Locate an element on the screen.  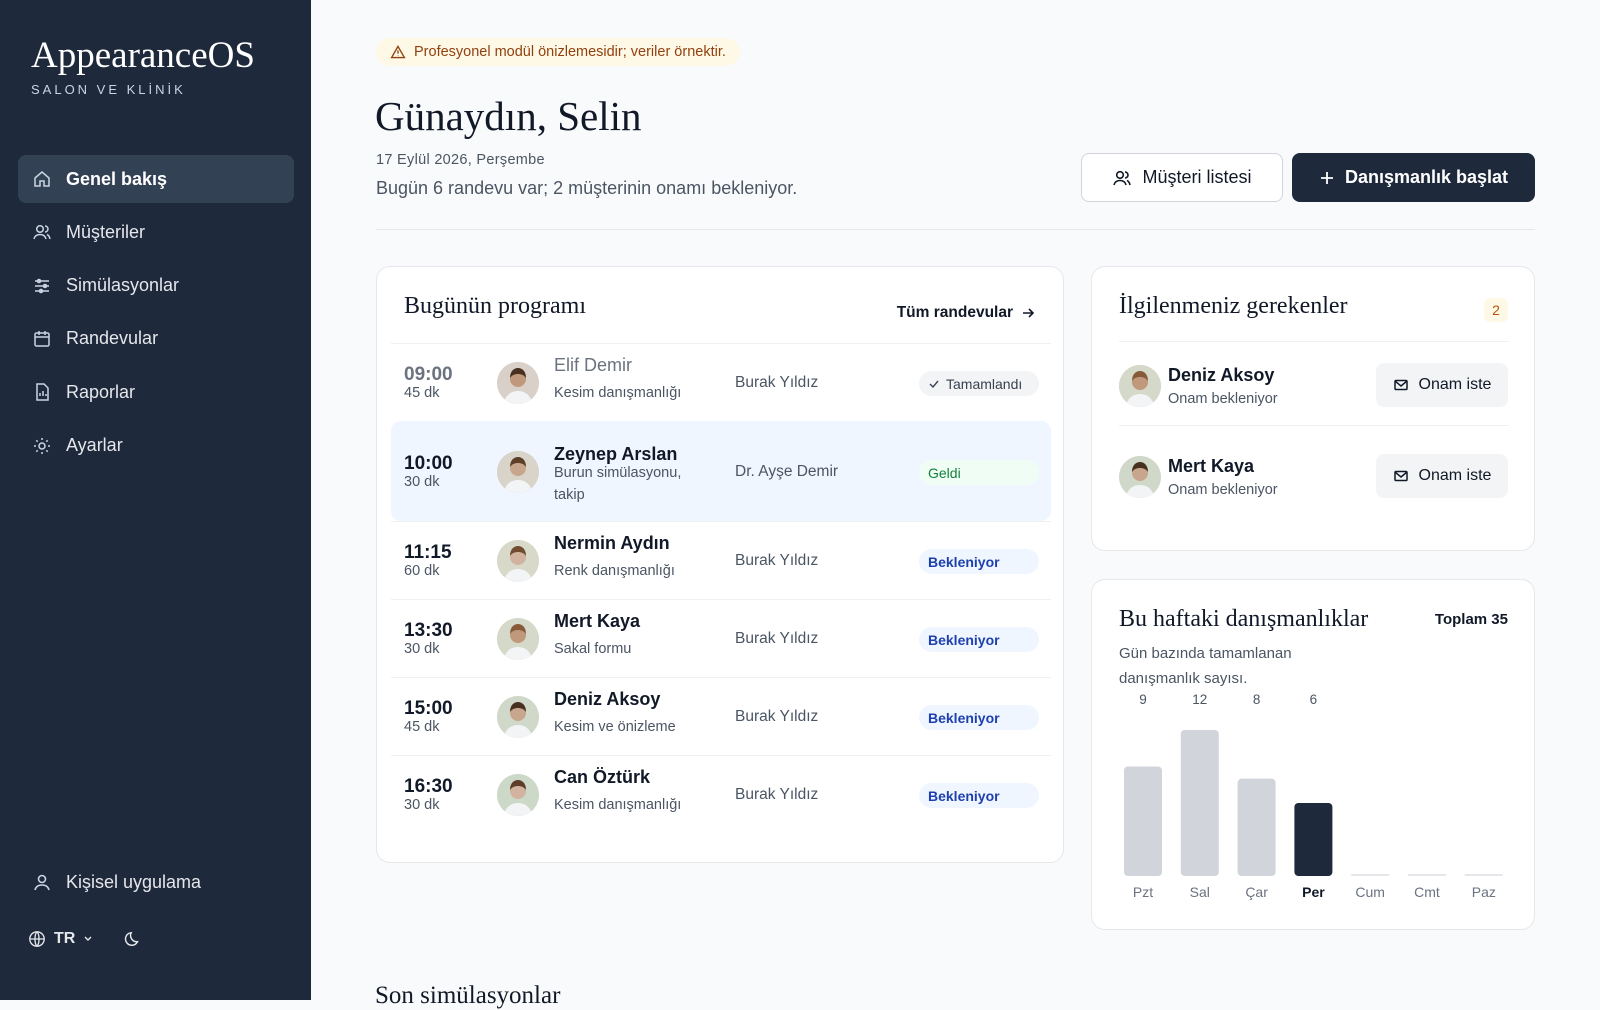
nav-label: Müşteriler is located at coordinates (106, 231).